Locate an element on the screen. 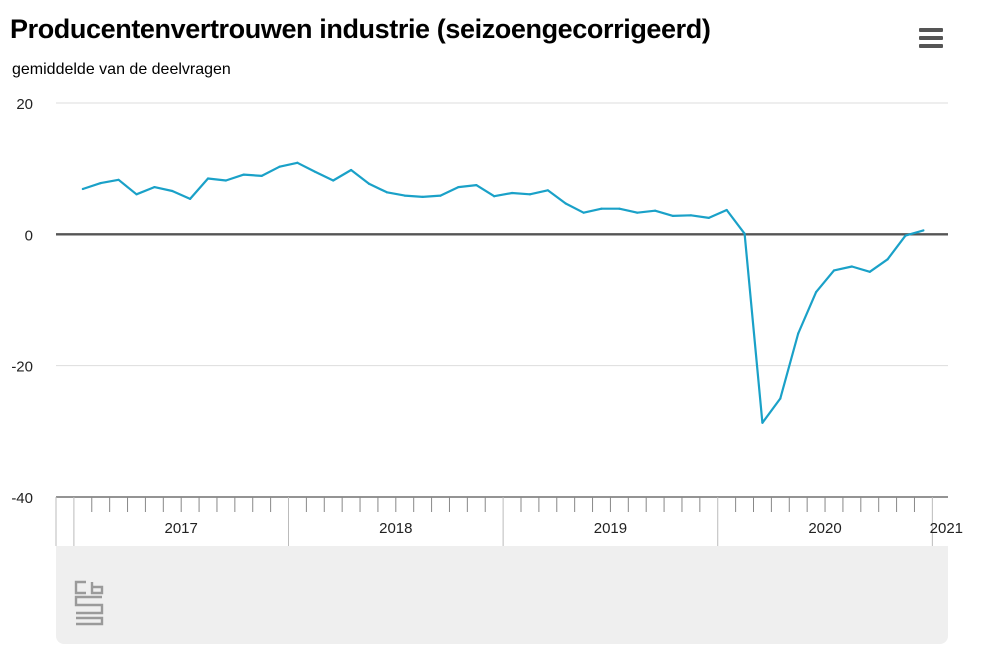 The width and height of the screenshot is (994, 670). x-year-label: 2018 is located at coordinates (395, 528).